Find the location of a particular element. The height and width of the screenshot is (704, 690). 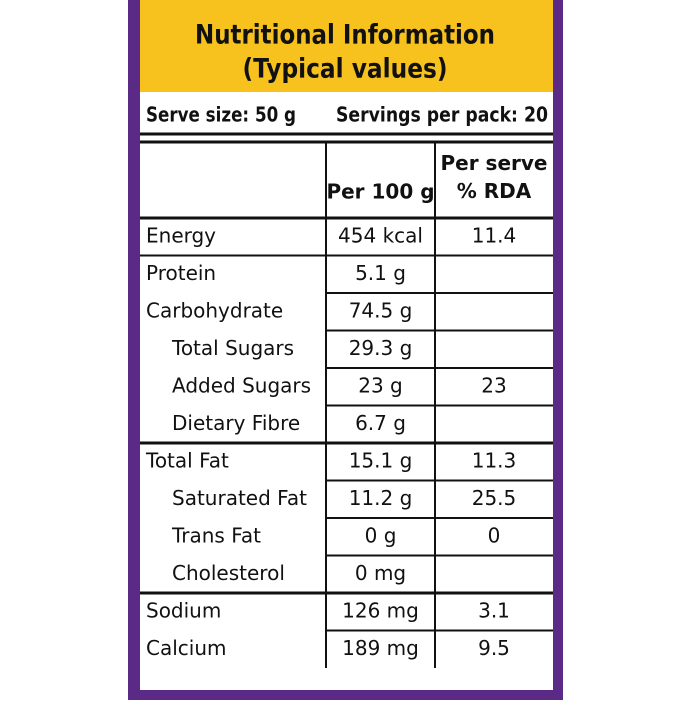

per-100g: 189 mg is located at coordinates (380, 648).